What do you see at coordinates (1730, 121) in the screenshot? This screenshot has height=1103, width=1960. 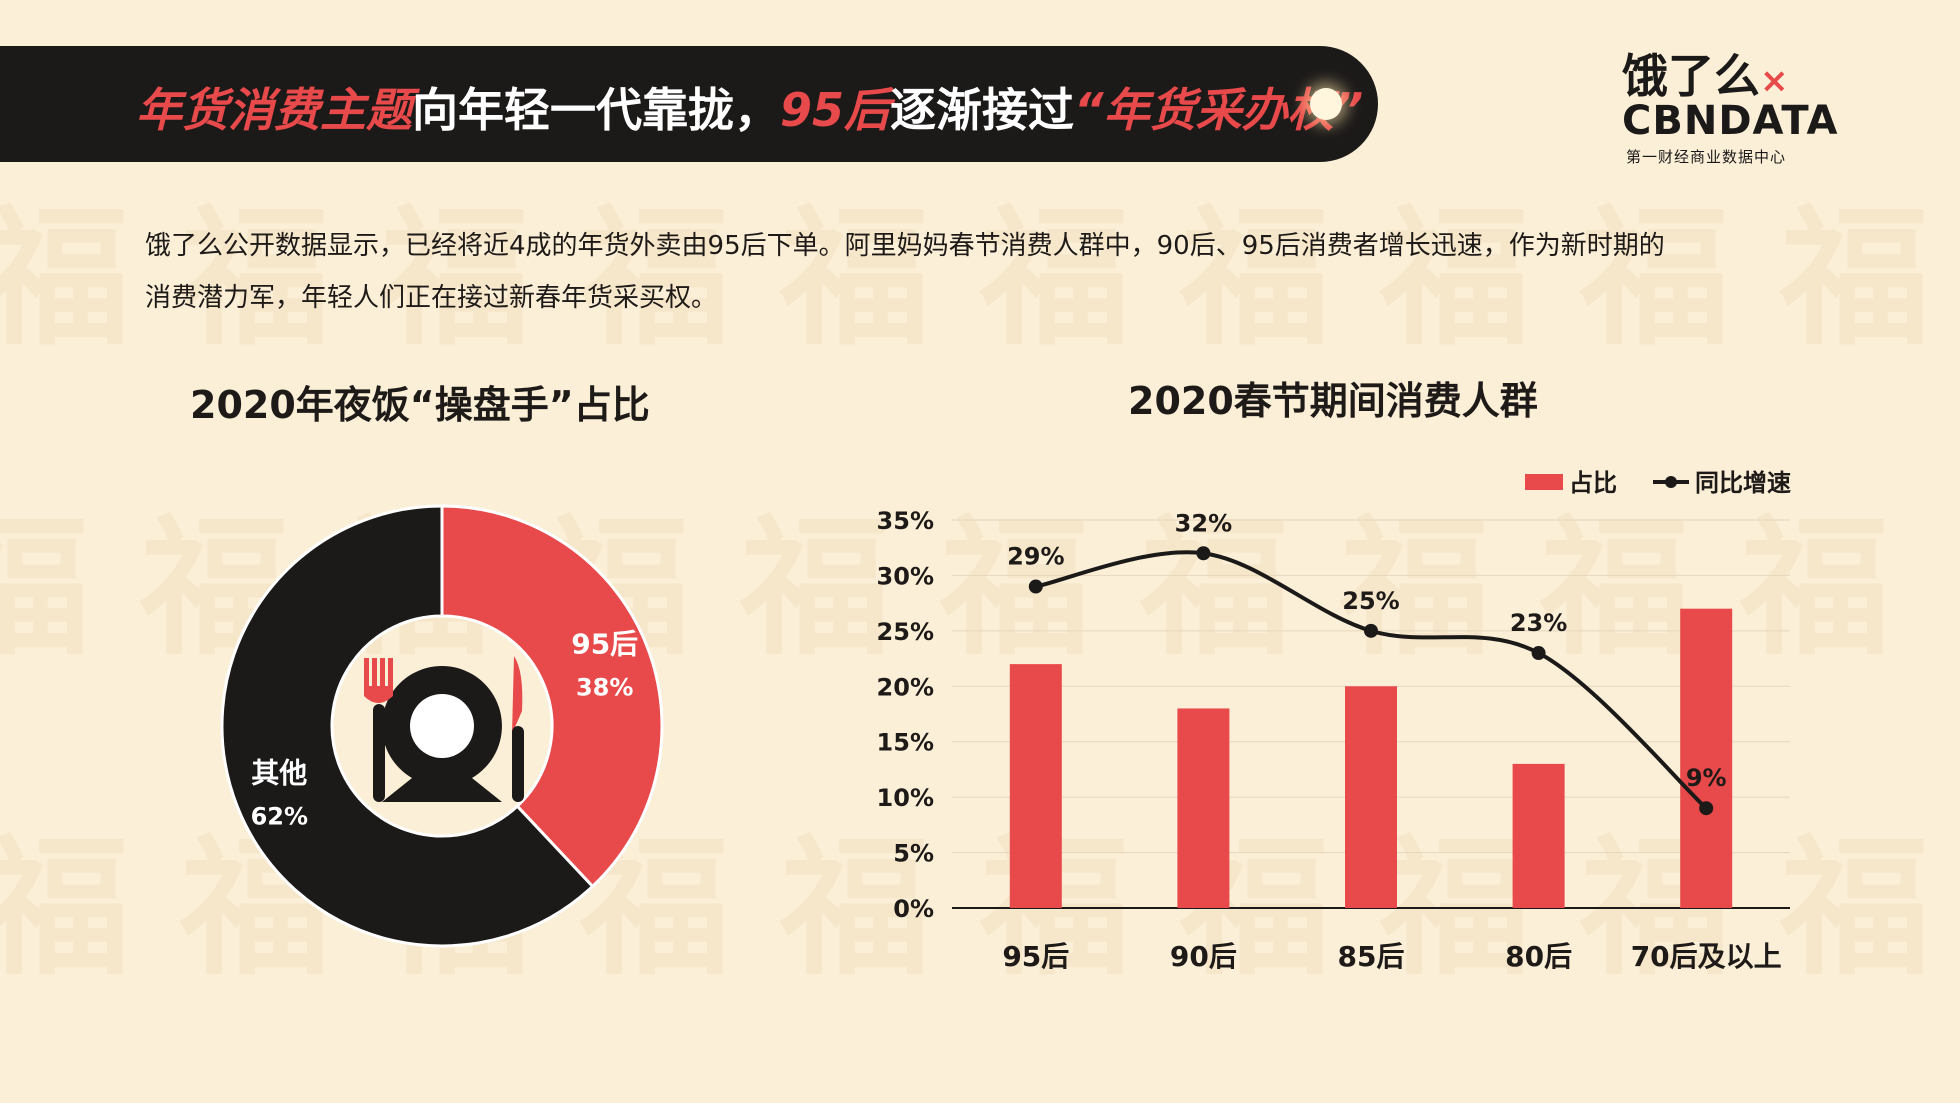 I see `cbndata-logo: CBNDATA` at bounding box center [1730, 121].